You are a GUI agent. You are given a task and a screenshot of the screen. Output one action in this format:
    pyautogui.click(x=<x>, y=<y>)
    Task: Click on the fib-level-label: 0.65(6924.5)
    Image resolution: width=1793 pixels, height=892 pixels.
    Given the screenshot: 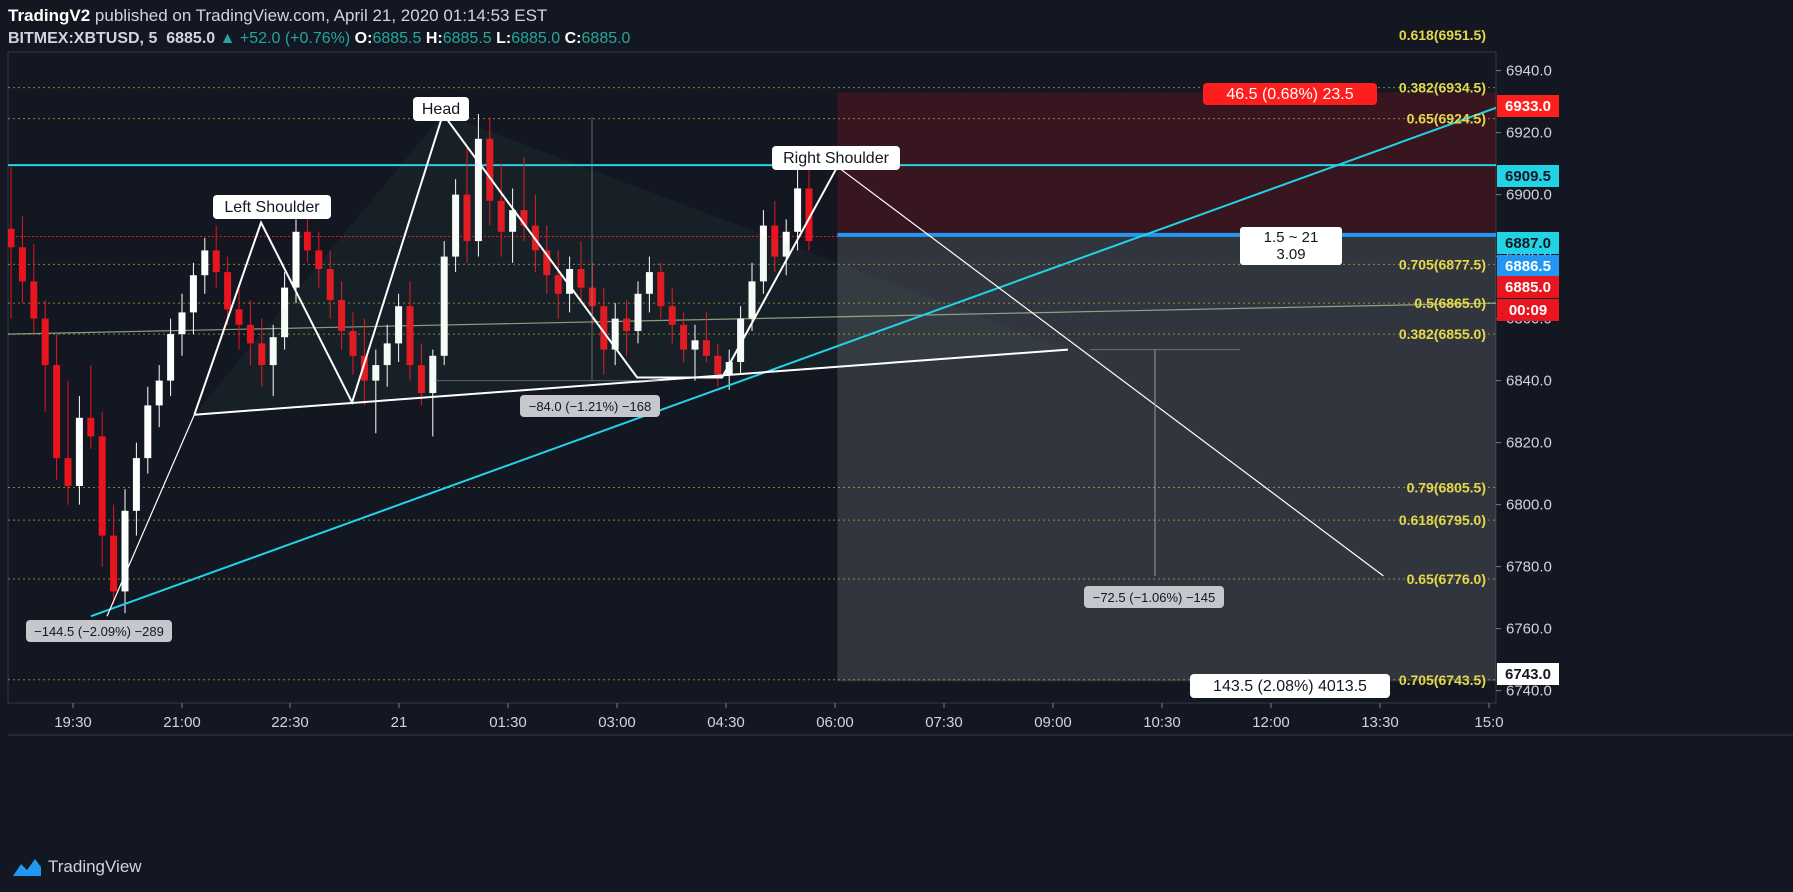 What is the action you would take?
    pyautogui.click(x=1446, y=119)
    